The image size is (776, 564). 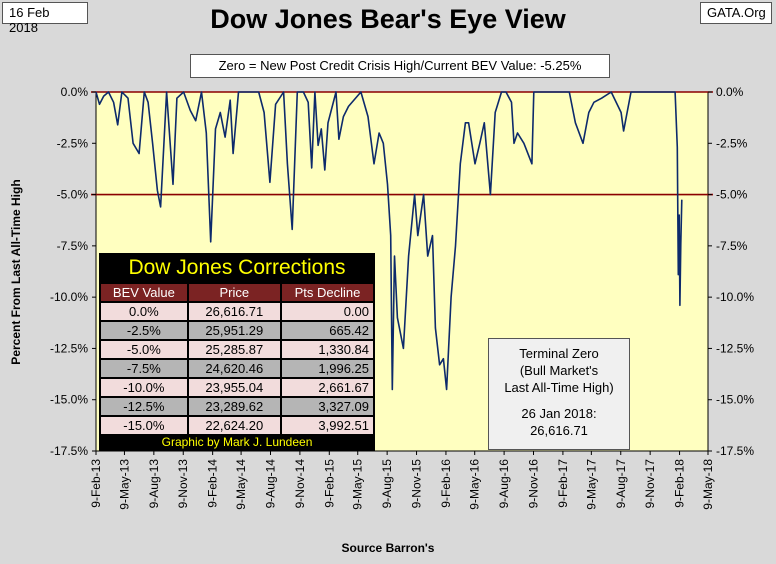 I want to click on x-tick-label: 9-Nov-15, so click(x=417, y=484).